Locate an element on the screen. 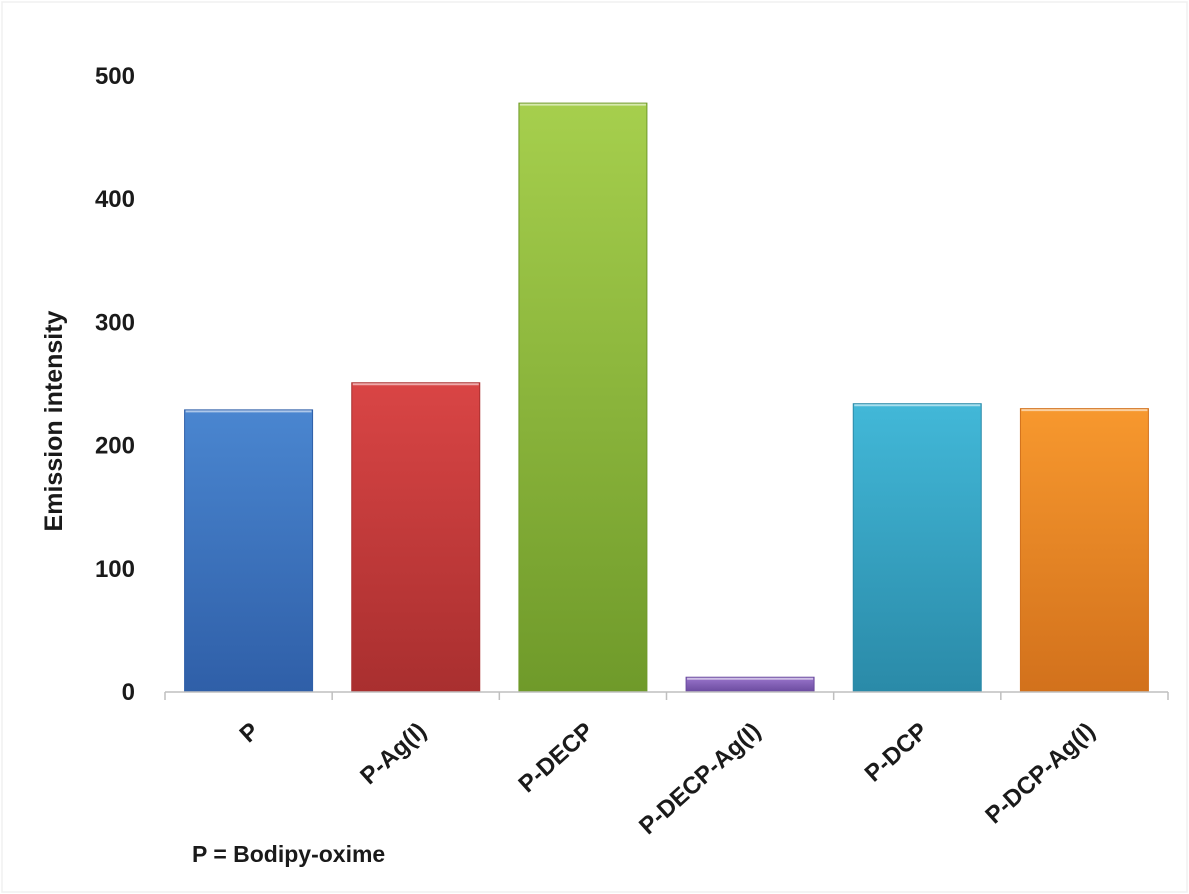 The width and height of the screenshot is (1189, 894). y-tick-label: 100 is located at coordinates (115, 569).